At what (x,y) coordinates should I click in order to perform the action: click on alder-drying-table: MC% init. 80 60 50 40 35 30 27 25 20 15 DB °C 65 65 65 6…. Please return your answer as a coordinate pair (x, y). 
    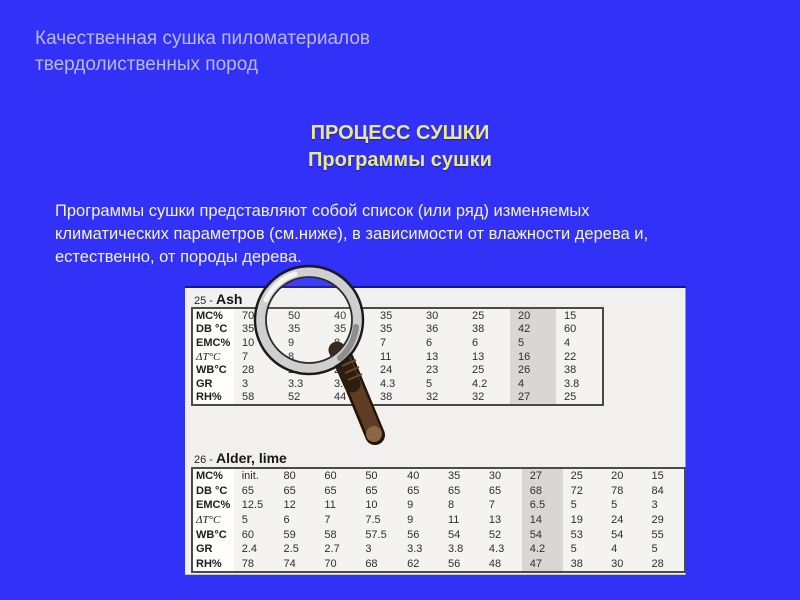
    Looking at the image, I should click on (438, 520).